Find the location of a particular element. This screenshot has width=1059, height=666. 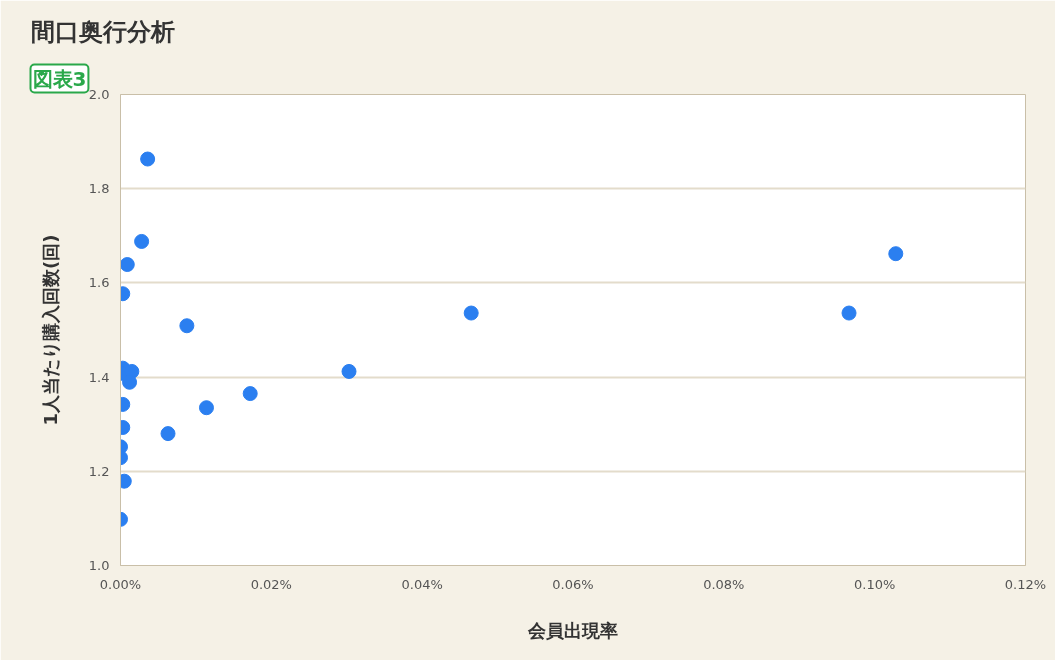

y-tick-label: 1.6 is located at coordinates (99, 283).